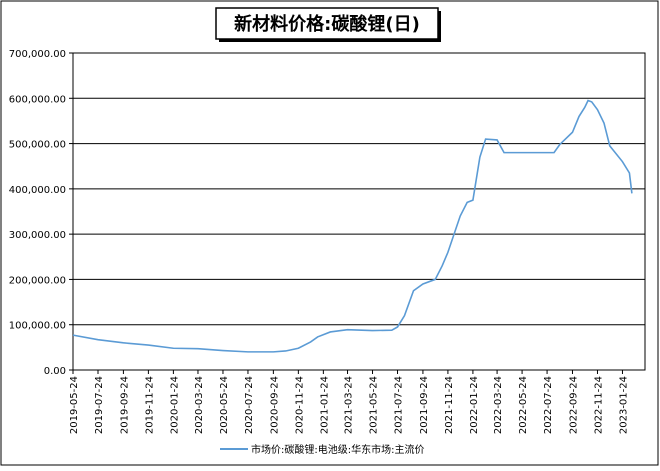 This screenshot has width=660, height=471. Describe the element at coordinates (324, 405) in the screenshot. I see `x-tick-label: 2021-01-24` at that location.